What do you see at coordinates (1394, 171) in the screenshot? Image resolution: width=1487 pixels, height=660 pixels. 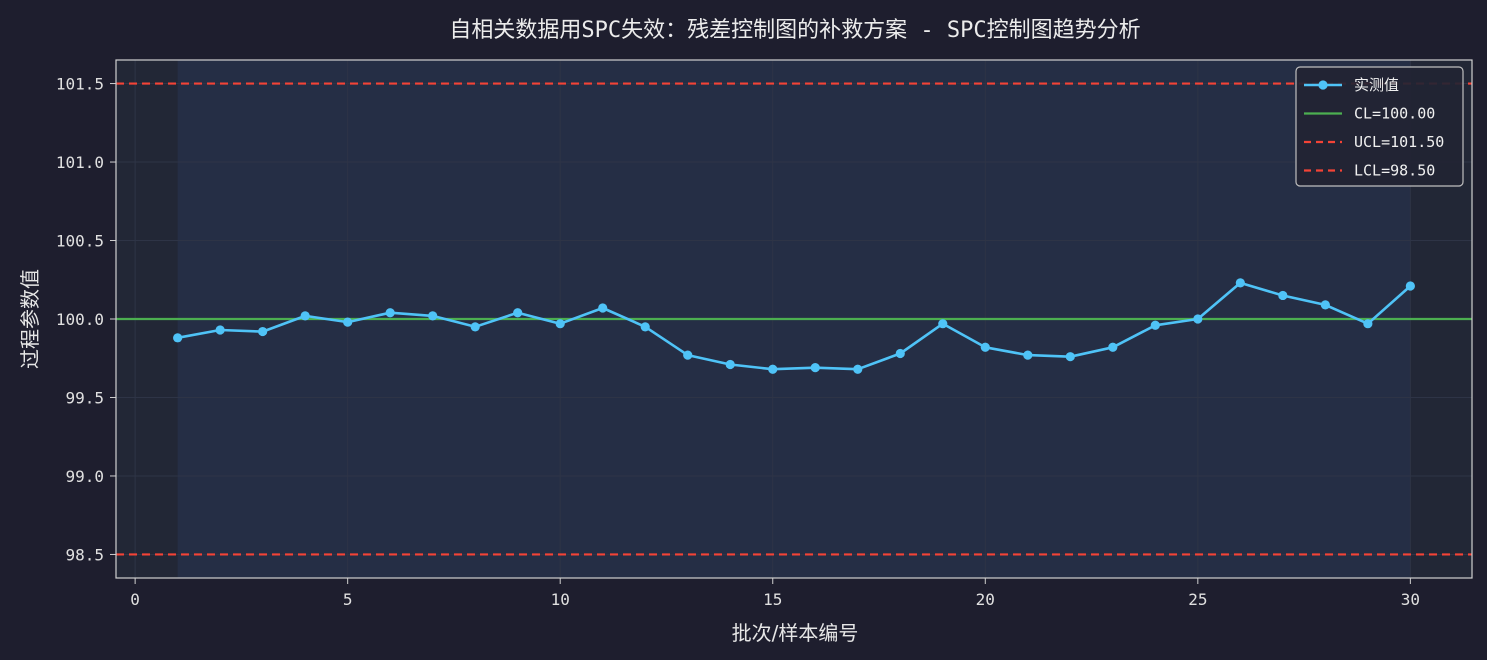 I see `legend-label: LCL=98.50` at bounding box center [1394, 171].